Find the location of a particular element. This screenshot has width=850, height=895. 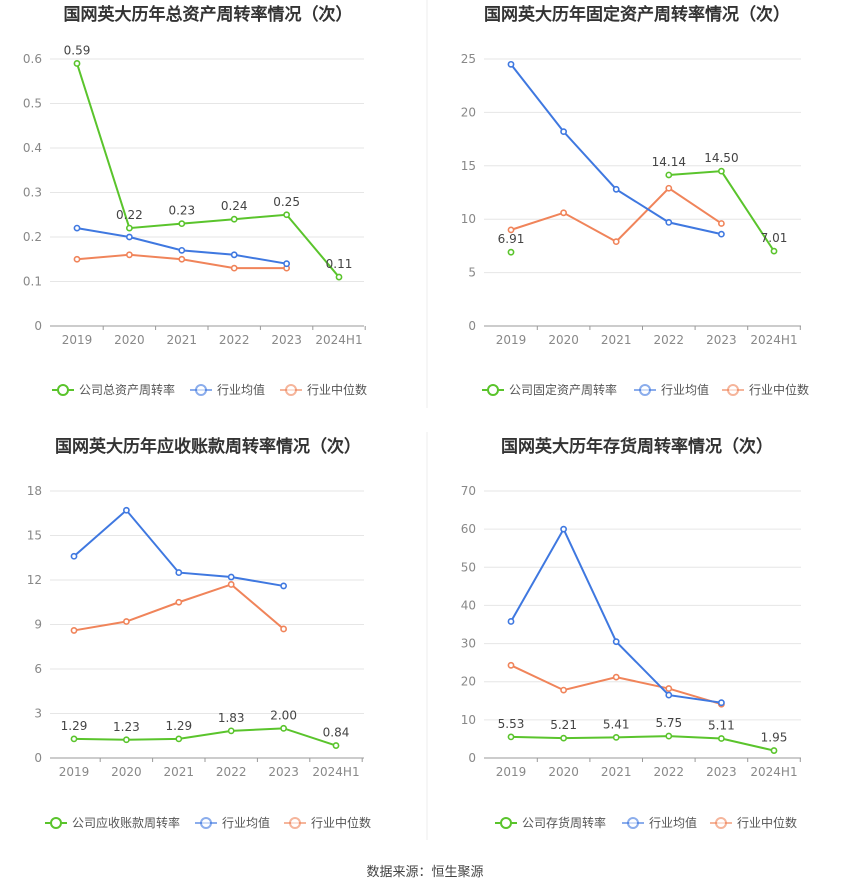

data-label: 5.21 is located at coordinates (563, 725).